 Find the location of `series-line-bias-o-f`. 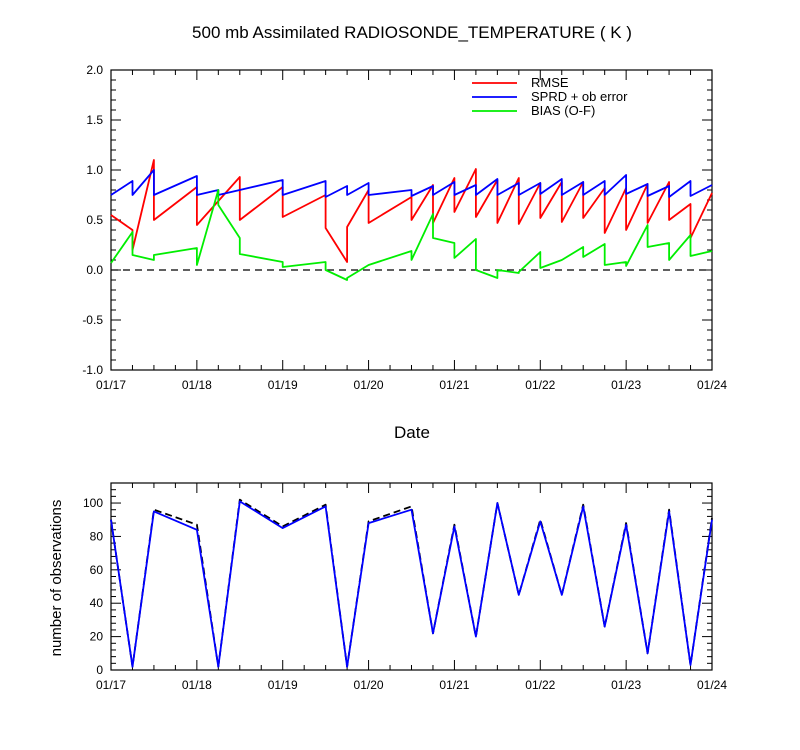

series-line-bias-o-f is located at coordinates (411, 235).